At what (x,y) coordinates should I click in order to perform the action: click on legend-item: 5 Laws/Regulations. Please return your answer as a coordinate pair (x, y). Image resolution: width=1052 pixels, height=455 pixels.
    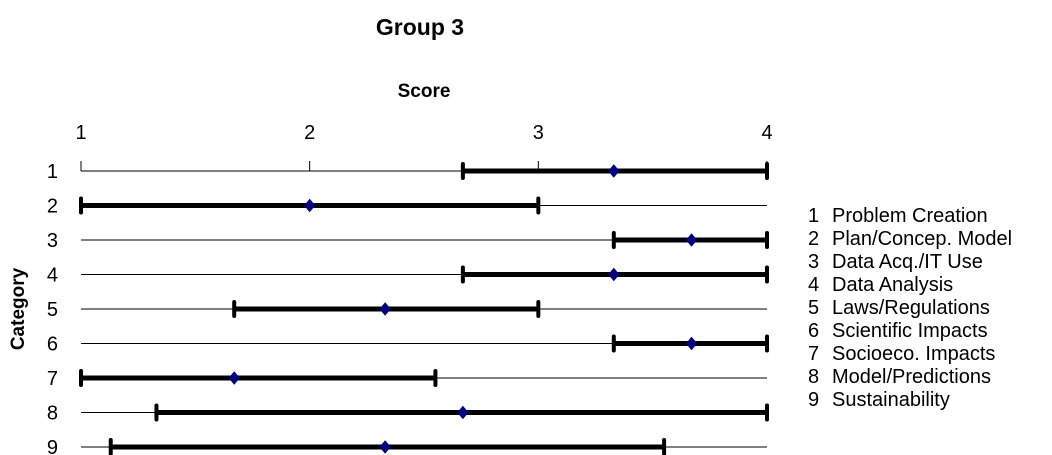
    Looking at the image, I should click on (910, 308).